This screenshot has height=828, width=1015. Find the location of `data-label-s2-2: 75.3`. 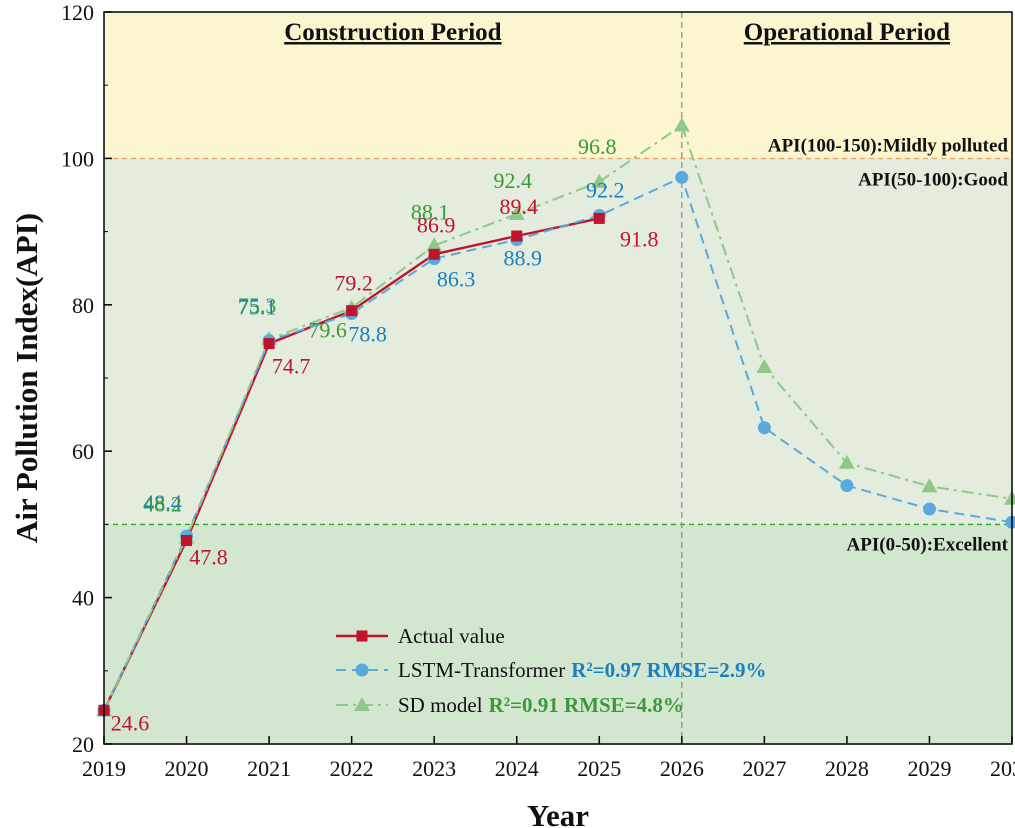

data-label-s2-2: 75.3 is located at coordinates (257, 305).